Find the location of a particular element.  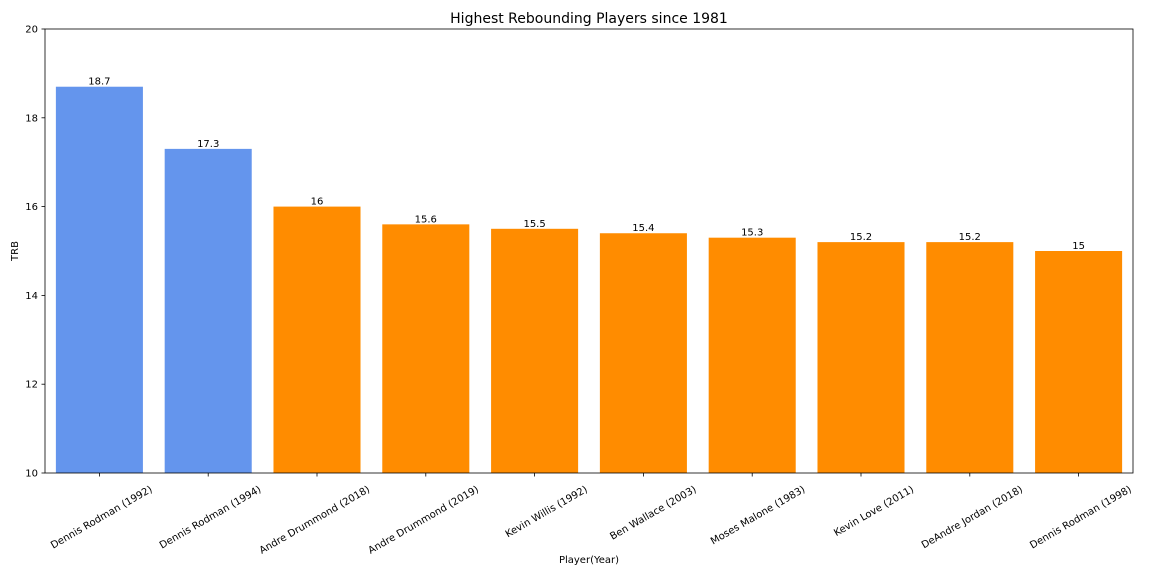

x-tick-label-4: Andre Drummond (2019) is located at coordinates (424, 520).